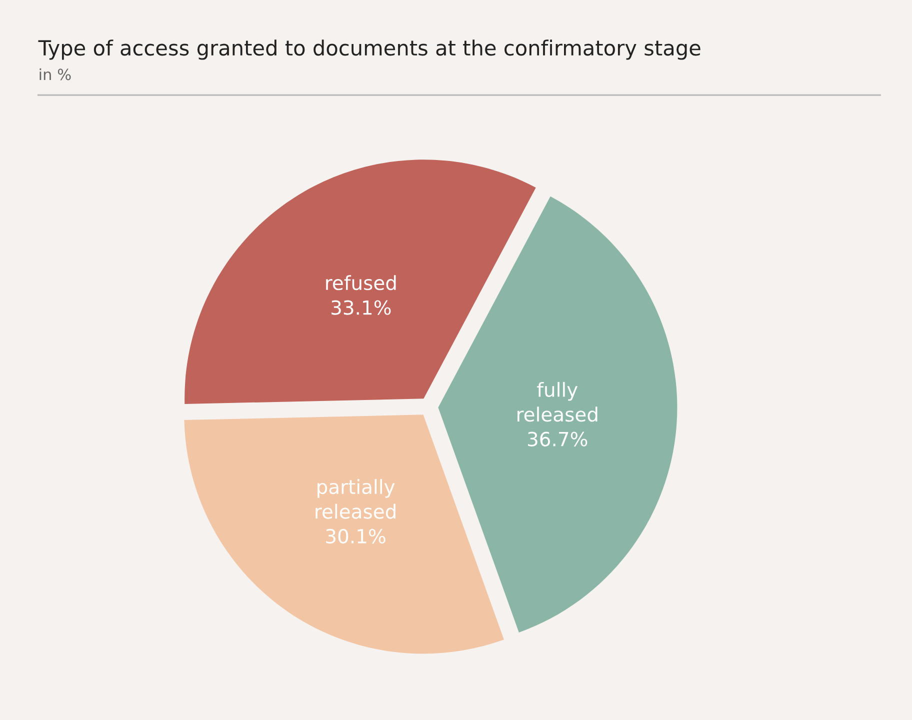  What do you see at coordinates (558, 402) in the screenshot?
I see `slice-label: fully released` at bounding box center [558, 402].